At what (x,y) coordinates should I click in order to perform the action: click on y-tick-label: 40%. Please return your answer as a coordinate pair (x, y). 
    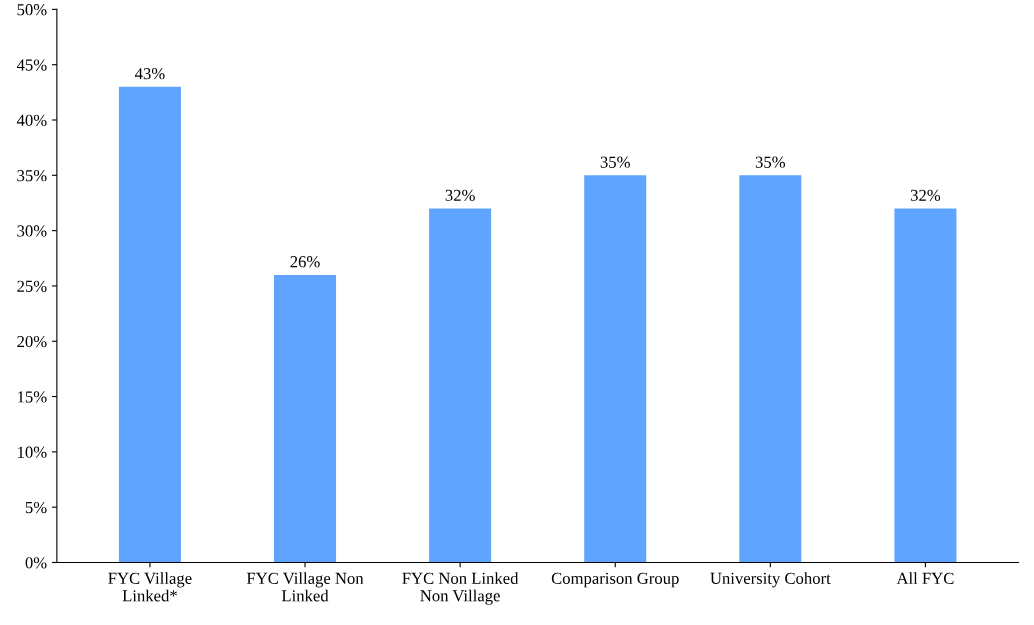
    Looking at the image, I should click on (31, 120).